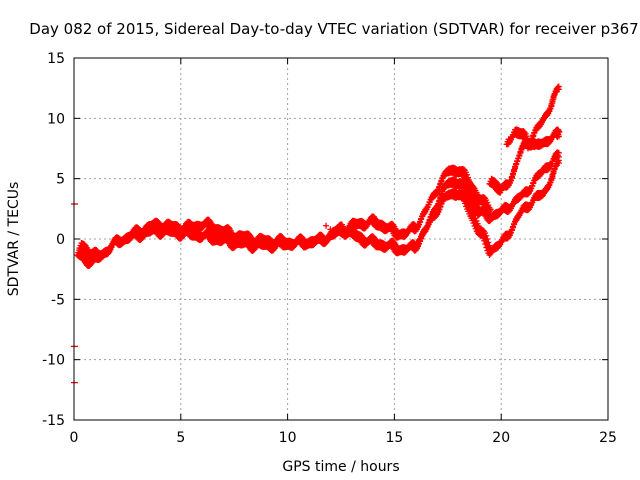 The width and height of the screenshot is (640, 480). I want to click on x-tick-label: 0, so click(74, 438).